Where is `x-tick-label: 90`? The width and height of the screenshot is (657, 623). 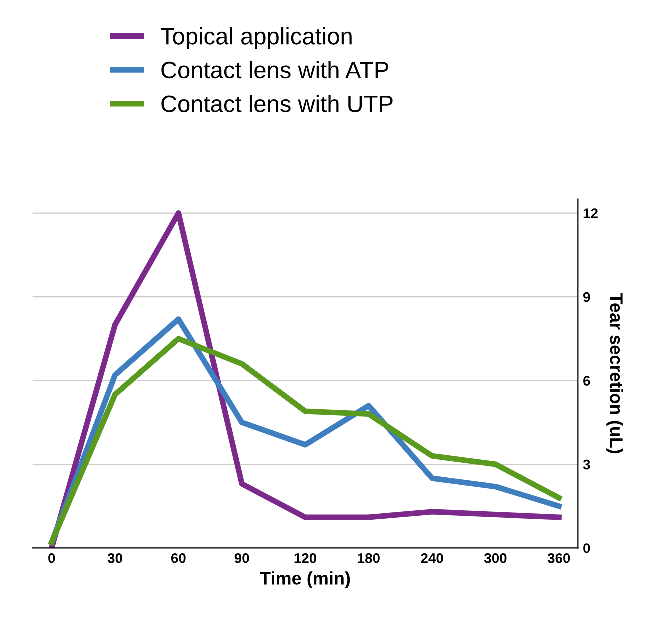 x-tick-label: 90 is located at coordinates (242, 558).